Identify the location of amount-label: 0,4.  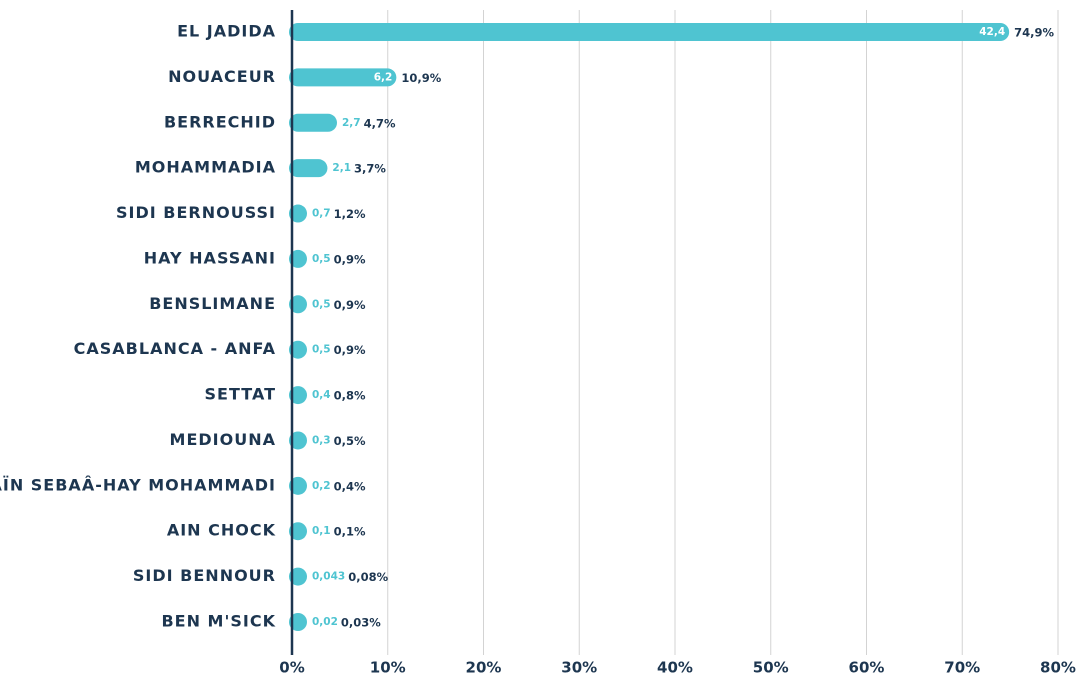
(321, 395).